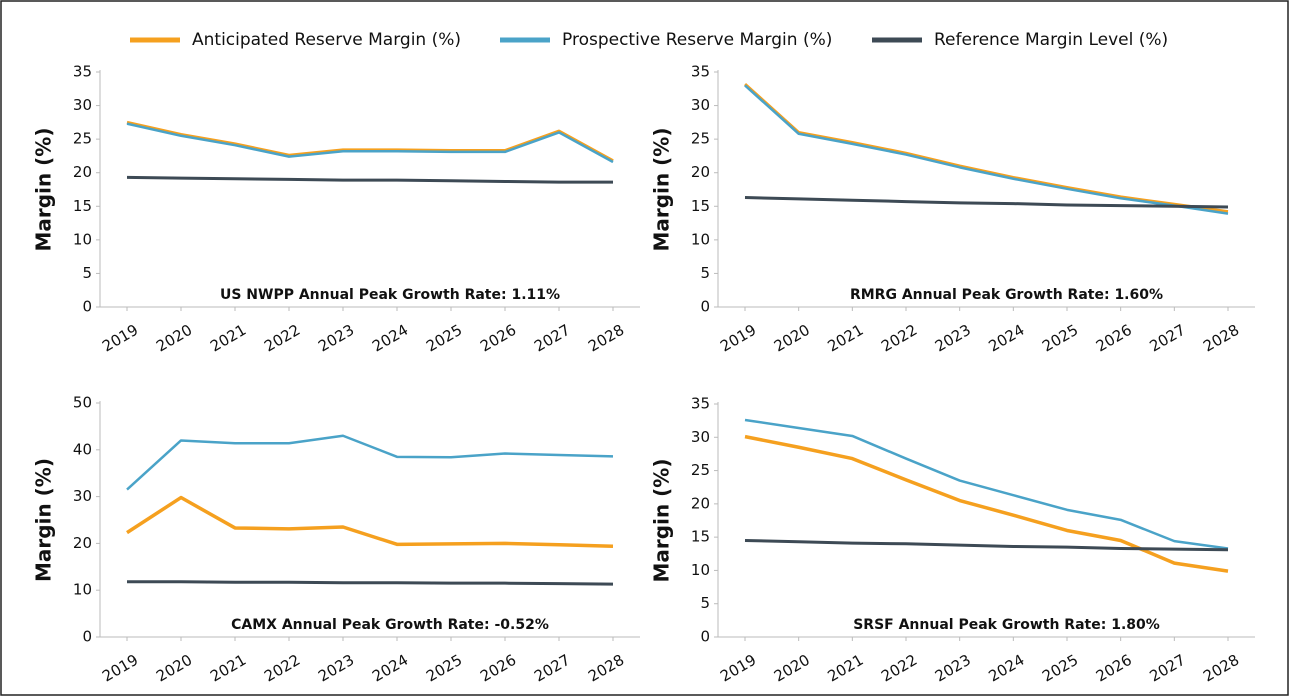 This screenshot has width=1289, height=696. I want to click on legend-label: Prospective Reserve Margin (%), so click(697, 40).